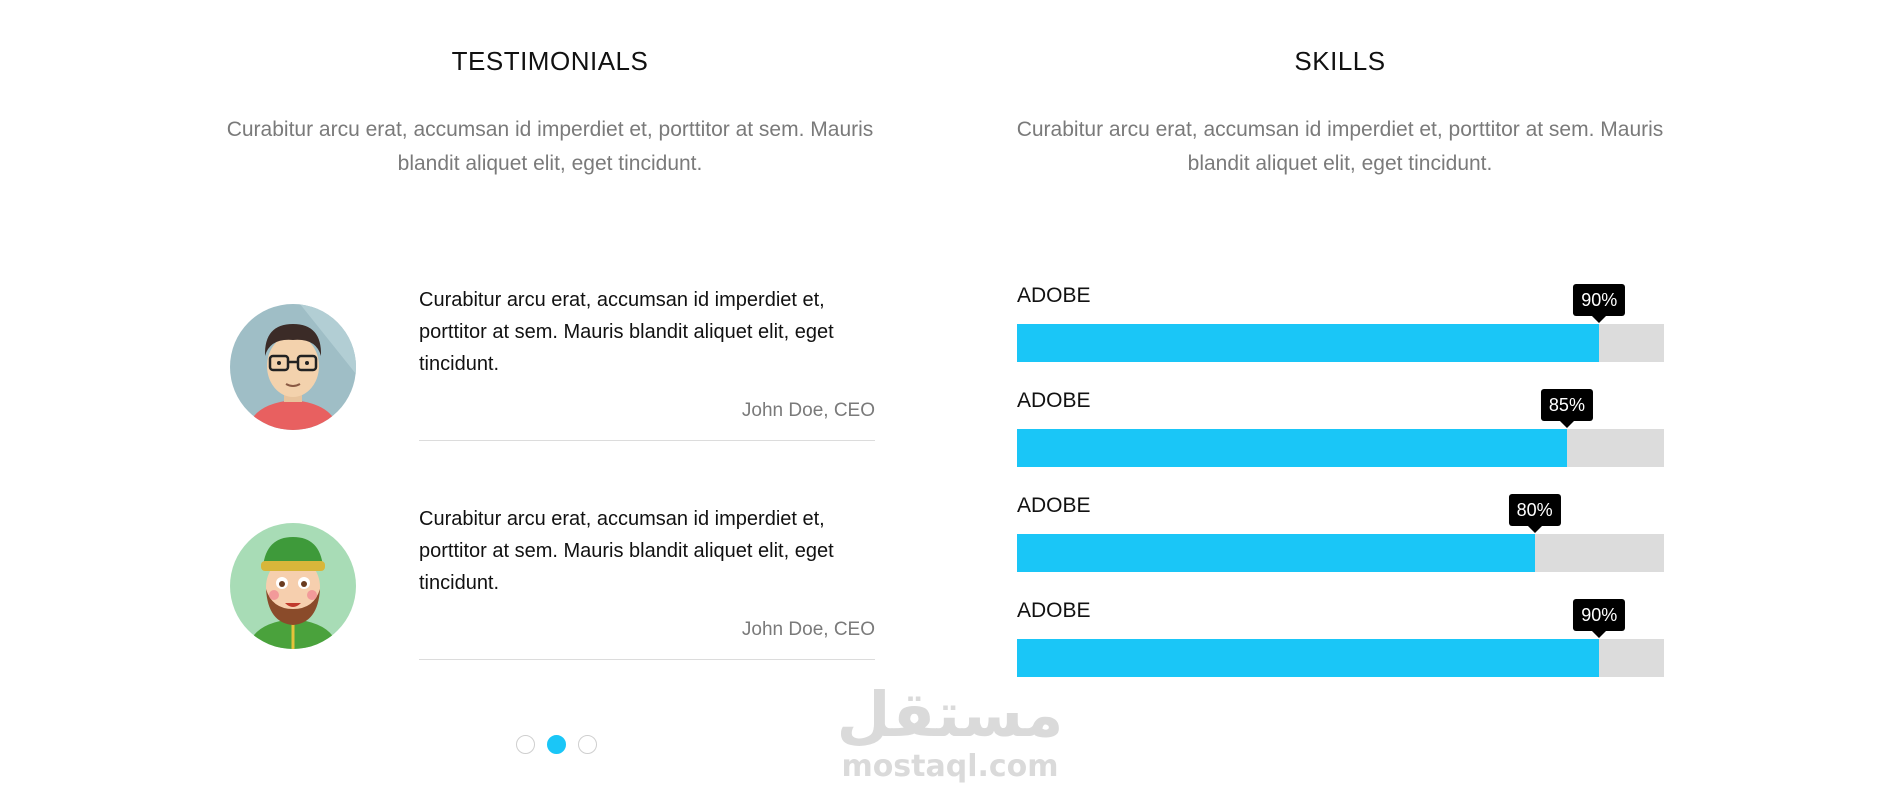 The width and height of the screenshot is (1886, 791). I want to click on skill-item: ADOBE 85%, so click(1340, 439).